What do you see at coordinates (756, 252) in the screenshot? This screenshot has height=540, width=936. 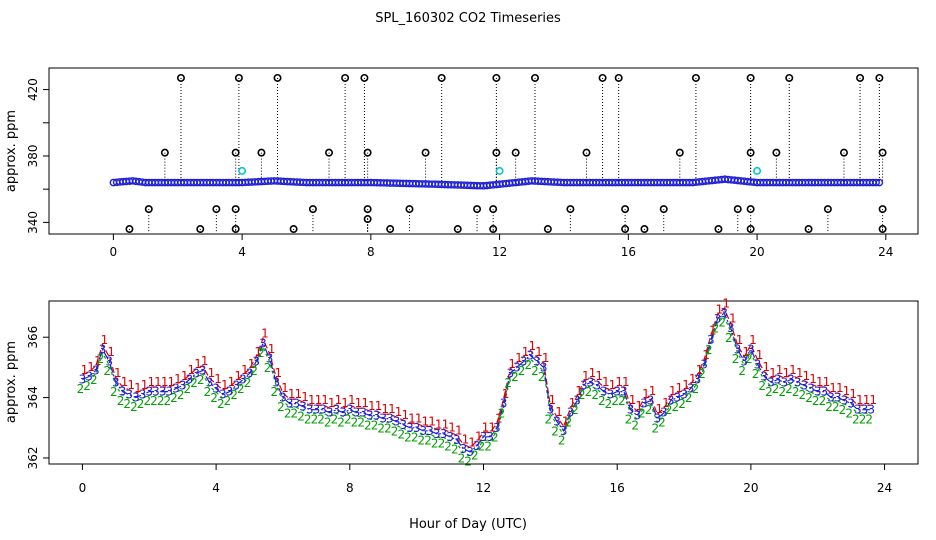 I see `top-x-tick-label: 20` at bounding box center [756, 252].